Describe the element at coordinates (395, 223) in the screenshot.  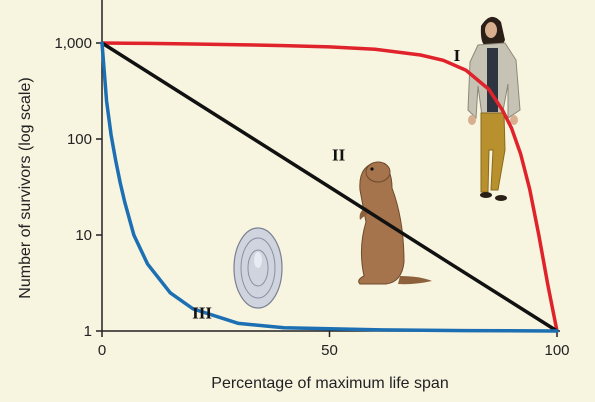
I see `squirrel-icon` at that location.